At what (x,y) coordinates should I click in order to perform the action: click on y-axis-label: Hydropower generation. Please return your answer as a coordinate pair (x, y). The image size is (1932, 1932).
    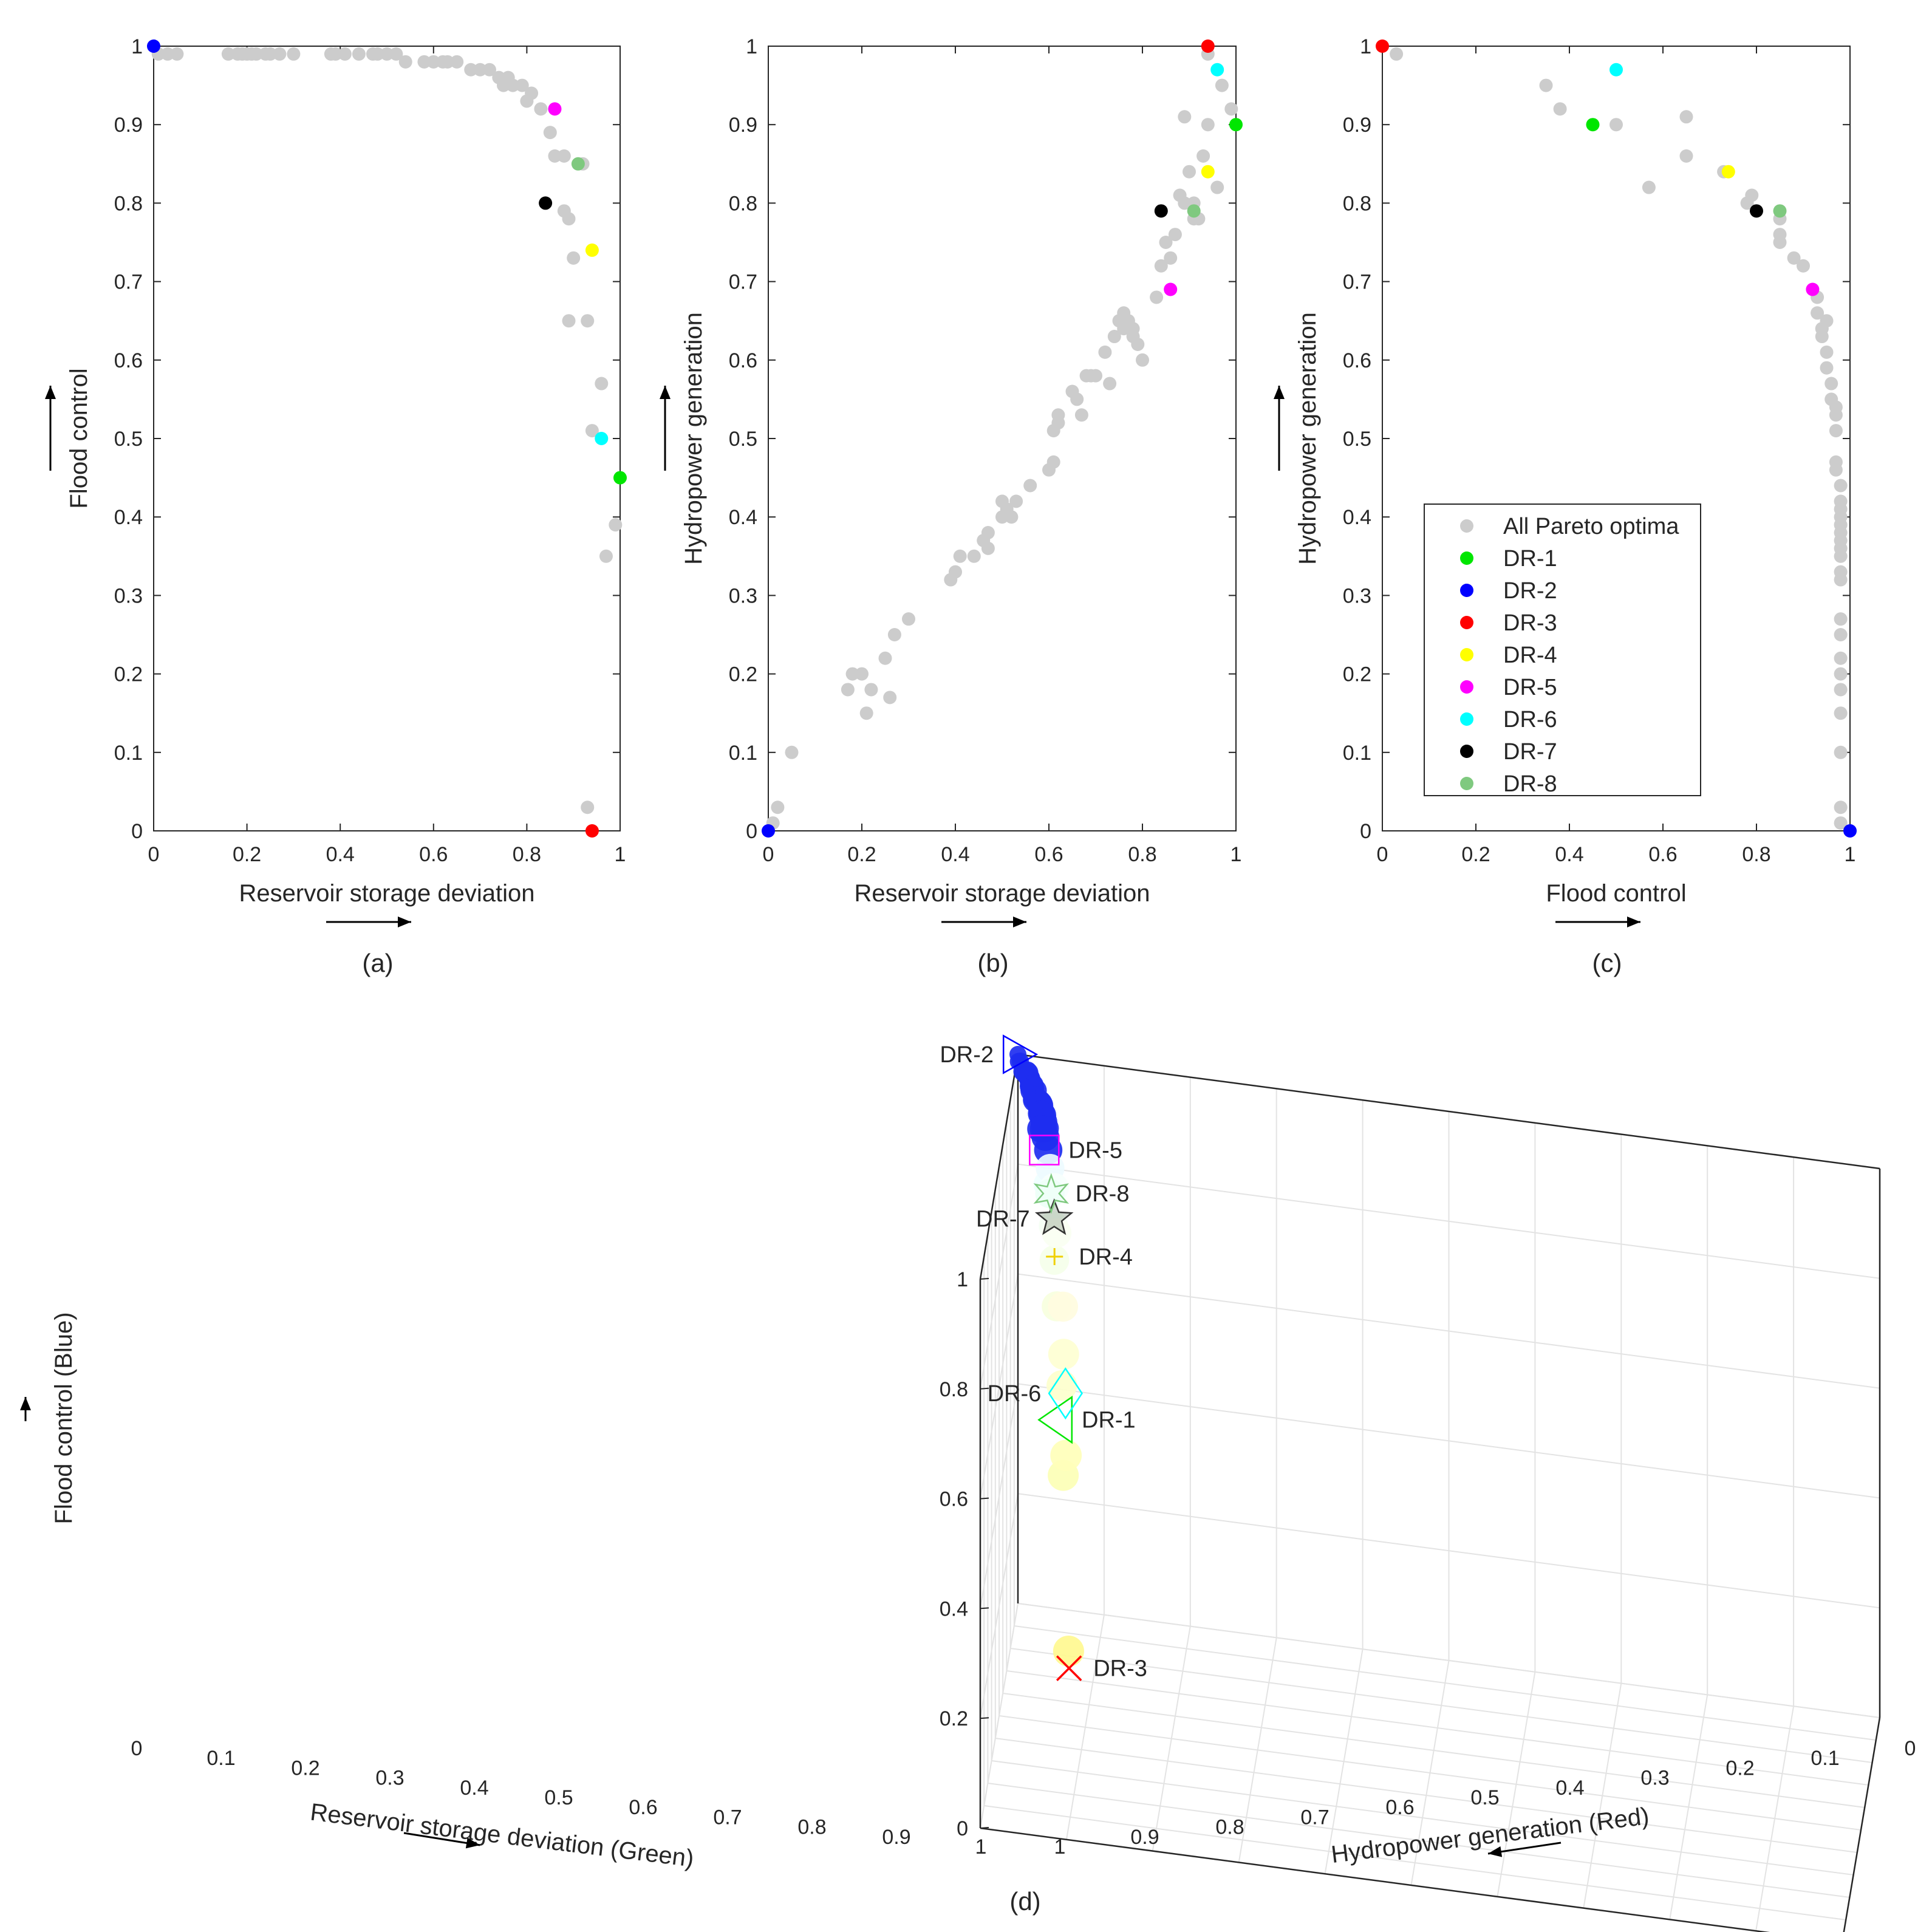
    Looking at the image, I should click on (693, 438).